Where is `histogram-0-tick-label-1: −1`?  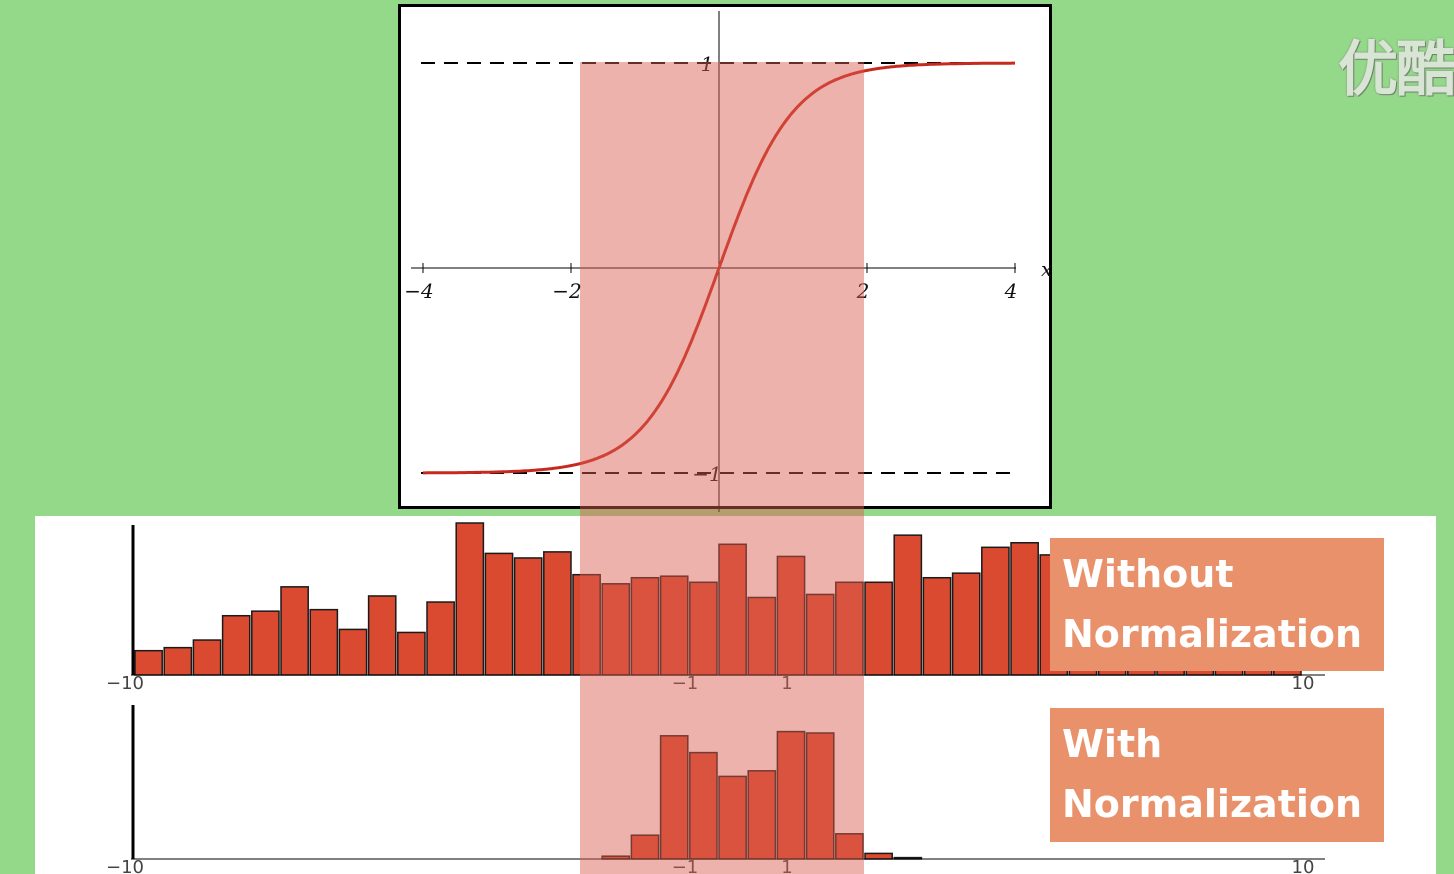 histogram-0-tick-label-1: −1 is located at coordinates (685, 683).